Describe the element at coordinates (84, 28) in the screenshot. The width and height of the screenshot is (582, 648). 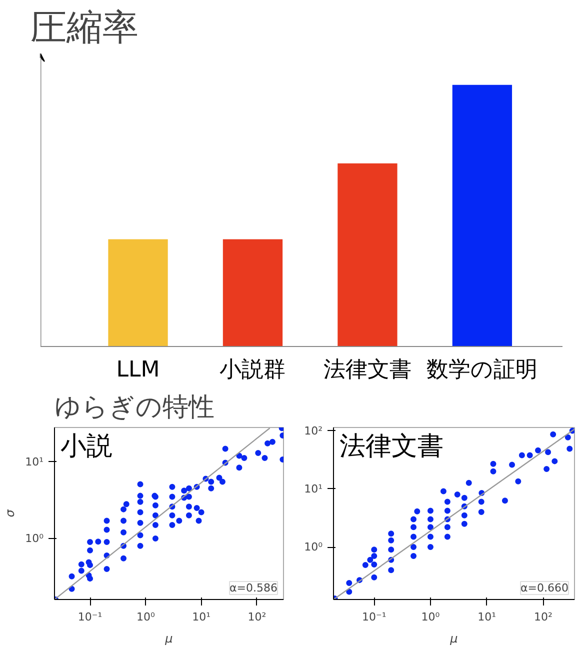
I see `chart-title: 圧縮率` at that location.